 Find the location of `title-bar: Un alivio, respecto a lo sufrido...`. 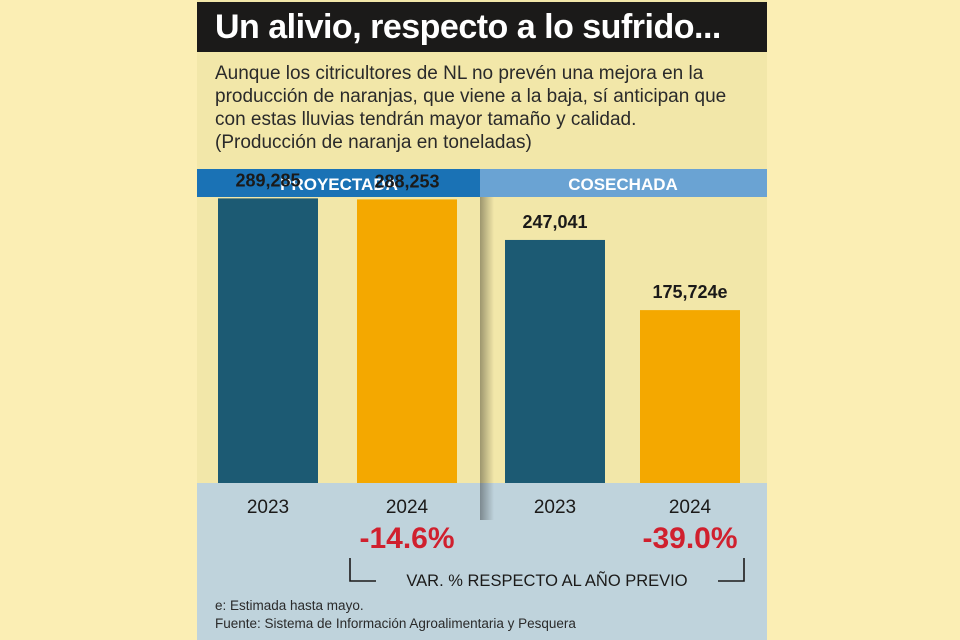

title-bar: Un alivio, respecto a lo sufrido... is located at coordinates (482, 27).